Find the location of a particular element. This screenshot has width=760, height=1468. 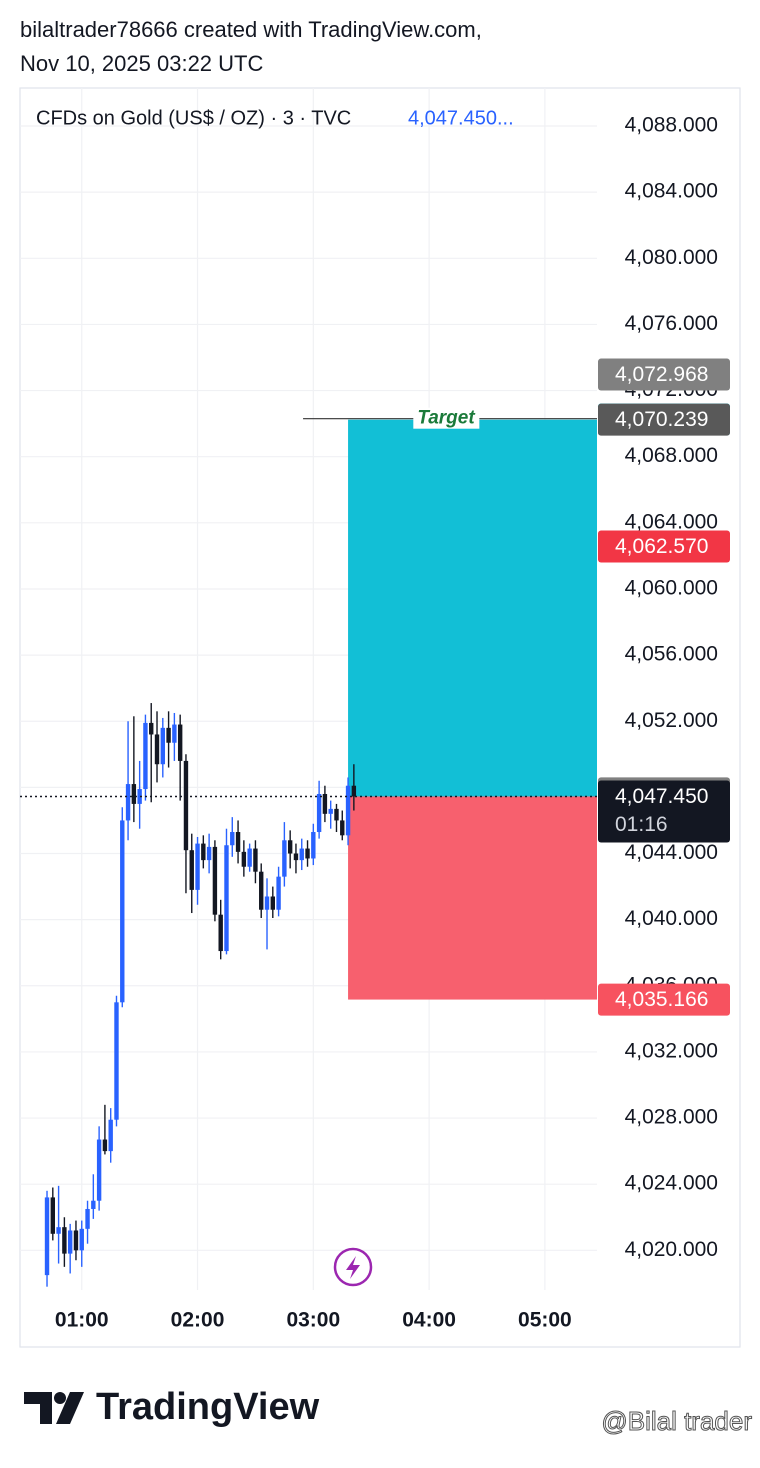

brand: TradingView is located at coordinates (208, 1407).